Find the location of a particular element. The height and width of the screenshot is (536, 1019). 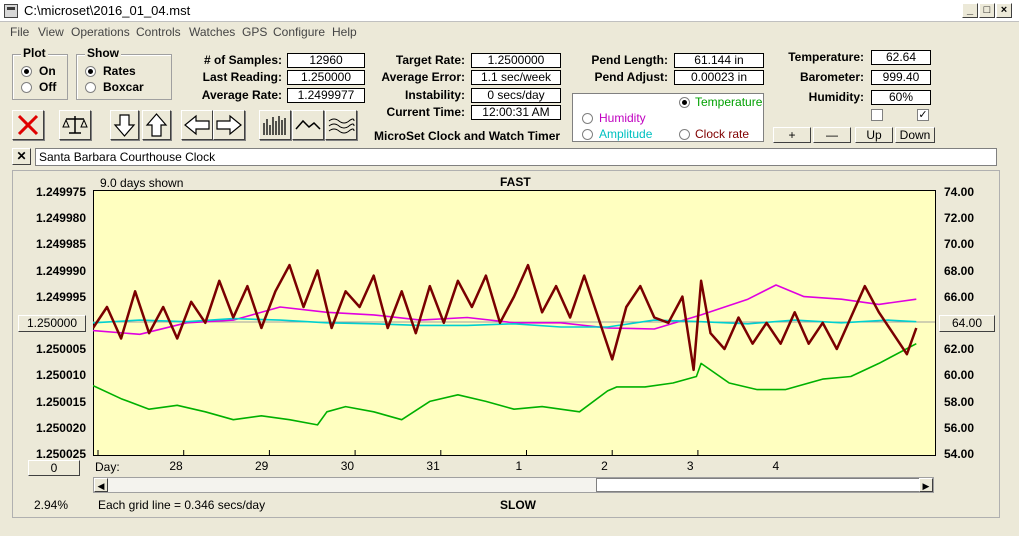

y-left-tick-label: 1.249975 is located at coordinates (60, 192).